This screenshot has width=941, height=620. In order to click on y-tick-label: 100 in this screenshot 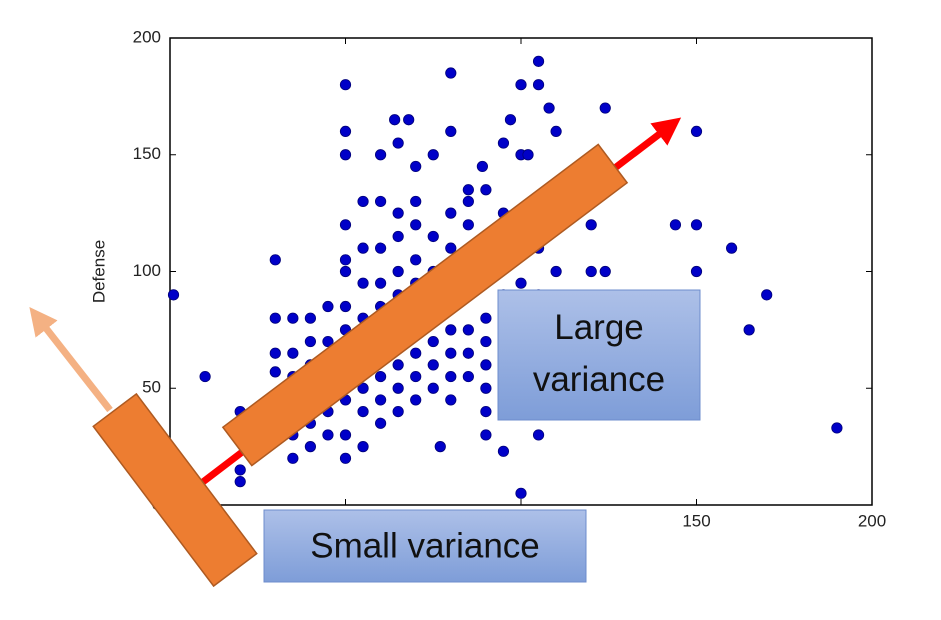, I will do `click(147, 270)`.